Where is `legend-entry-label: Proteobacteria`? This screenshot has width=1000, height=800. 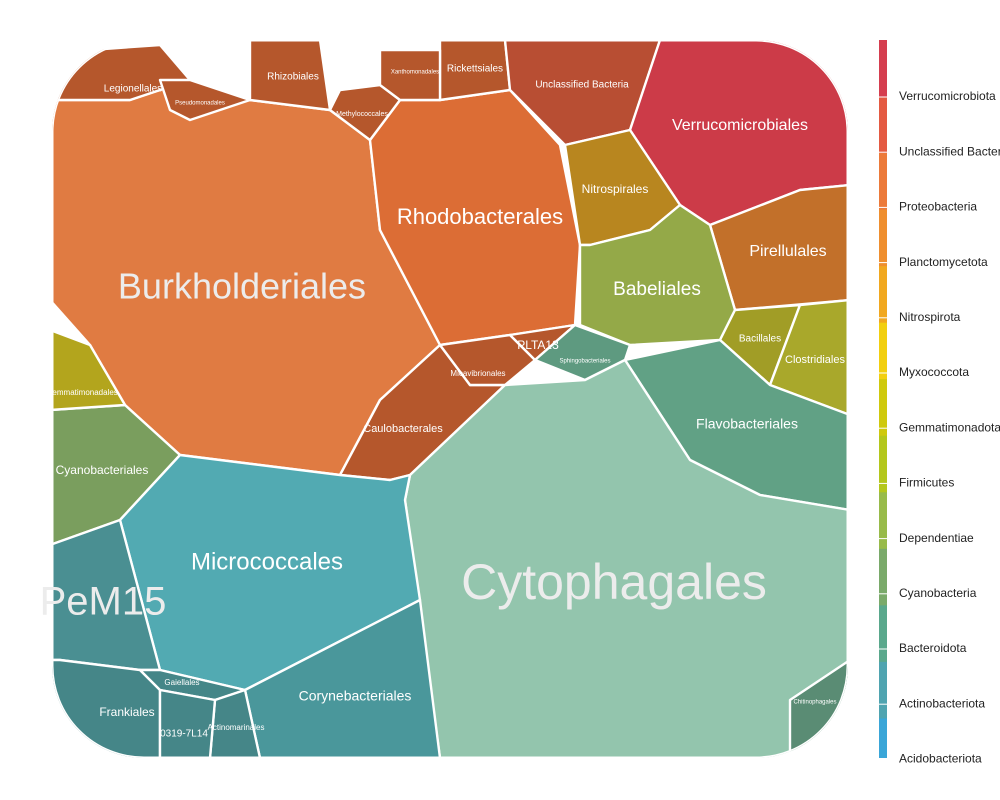
legend-entry-label: Proteobacteria is located at coordinates (938, 207).